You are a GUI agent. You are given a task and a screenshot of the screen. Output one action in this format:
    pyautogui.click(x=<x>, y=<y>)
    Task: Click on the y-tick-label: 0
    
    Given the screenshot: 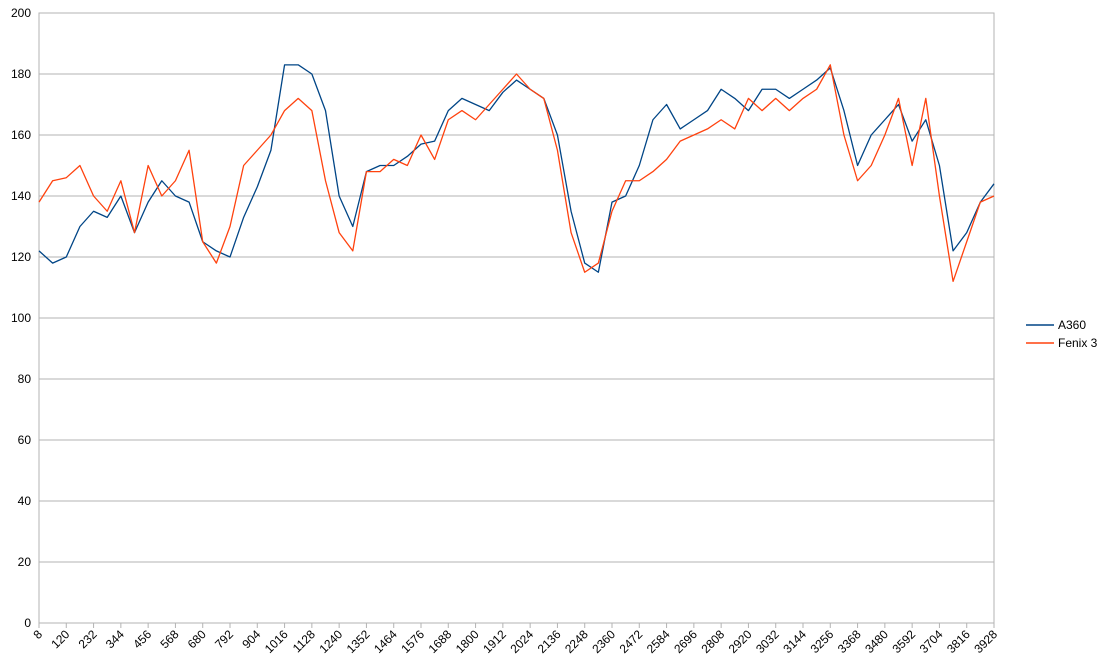 What is the action you would take?
    pyautogui.click(x=27, y=623)
    